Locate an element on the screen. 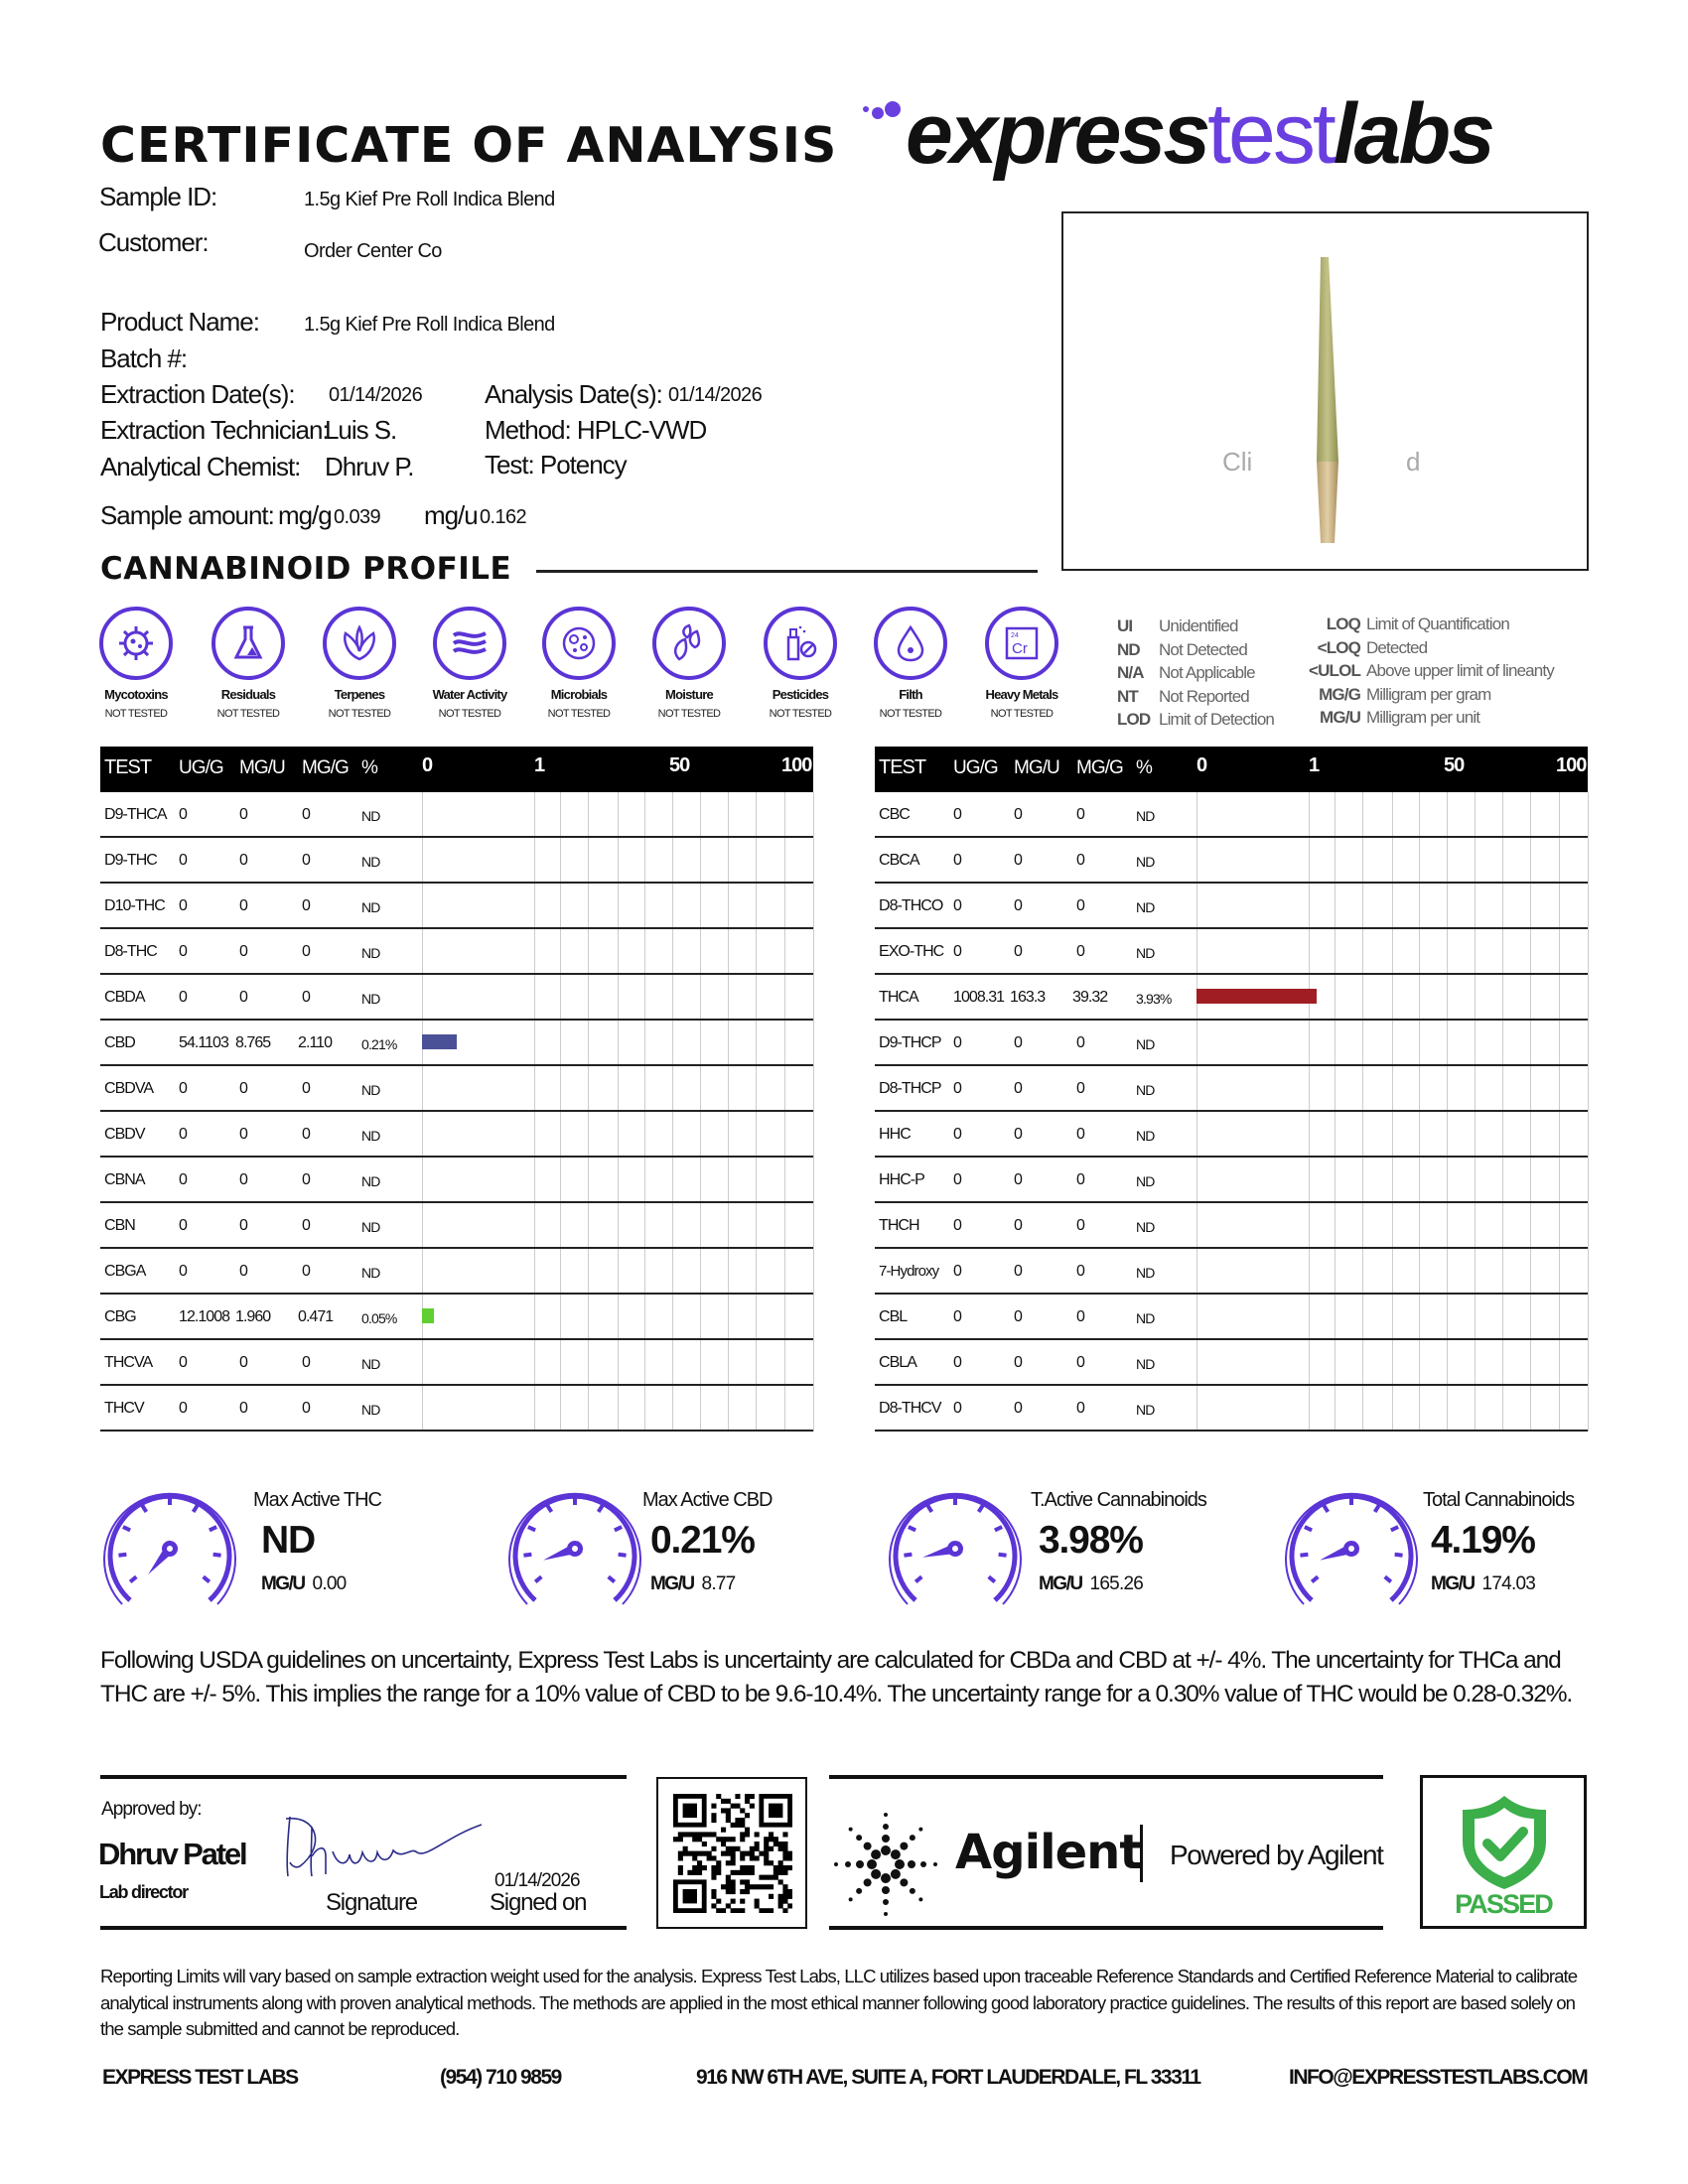  analysis-date-label: Analysis Date(s): is located at coordinates (574, 394).